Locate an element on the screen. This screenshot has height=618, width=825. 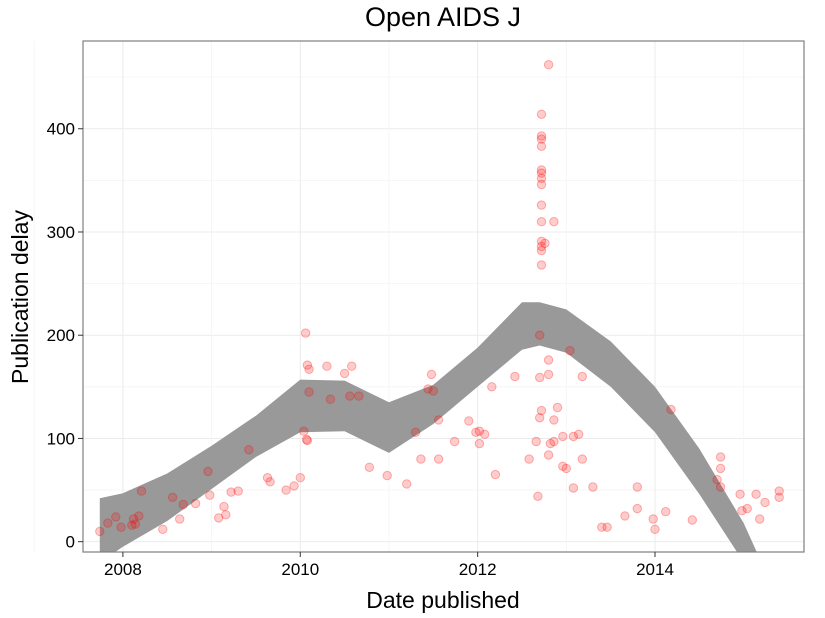
y-tick-label: 200 is located at coordinates (61, 335).